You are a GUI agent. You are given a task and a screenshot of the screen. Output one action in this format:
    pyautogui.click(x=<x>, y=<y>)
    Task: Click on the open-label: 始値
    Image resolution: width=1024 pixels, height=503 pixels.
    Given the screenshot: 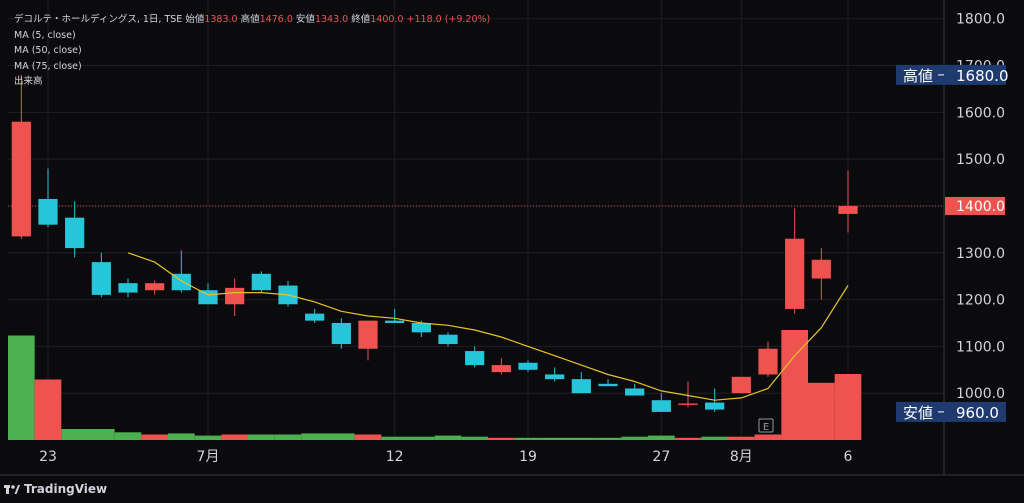 What is the action you would take?
    pyautogui.click(x=195, y=19)
    